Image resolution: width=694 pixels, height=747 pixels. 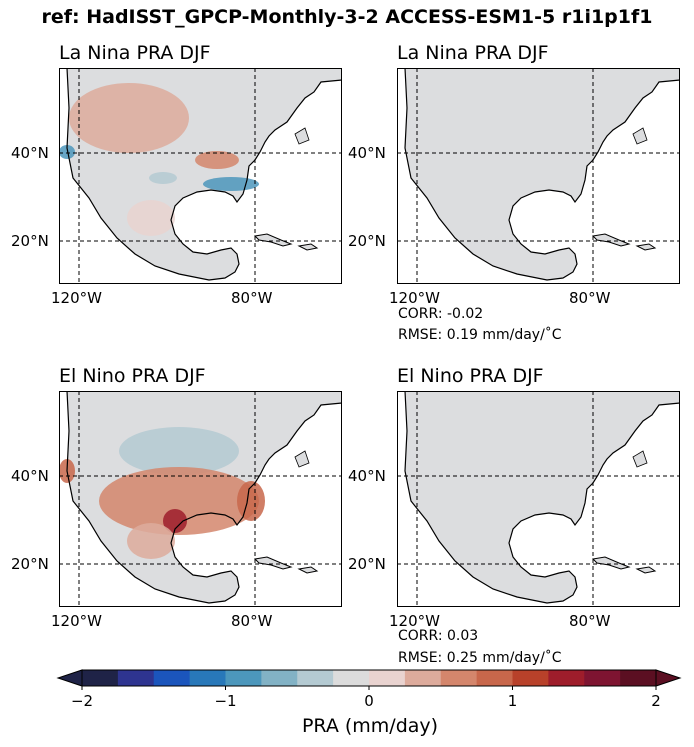 I want to click on colorbar-tick-label-3: 1, so click(x=512, y=701).